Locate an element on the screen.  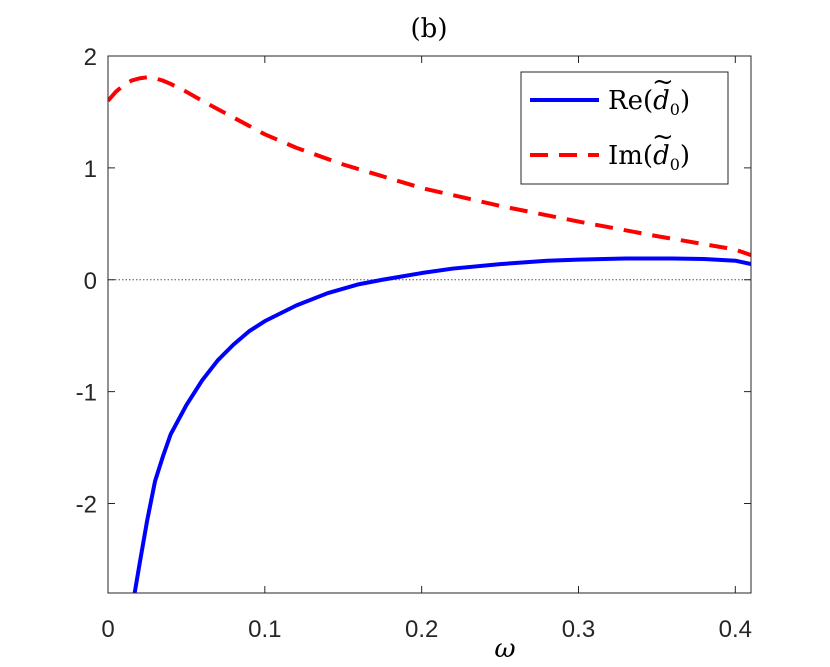
y-tick-label: -2 is located at coordinates (86, 505).